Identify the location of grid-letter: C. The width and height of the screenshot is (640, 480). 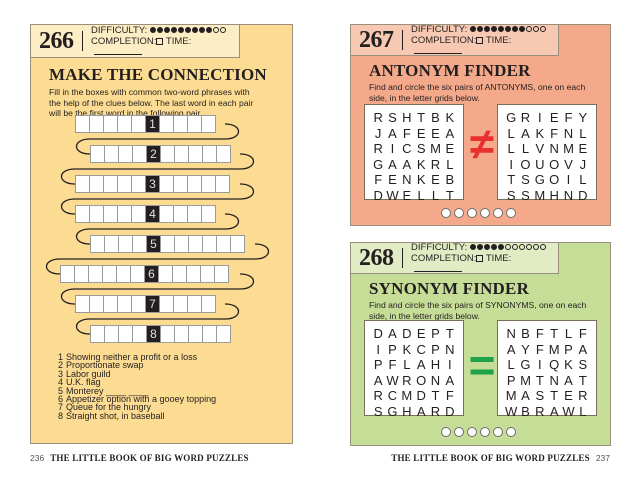
(392, 395).